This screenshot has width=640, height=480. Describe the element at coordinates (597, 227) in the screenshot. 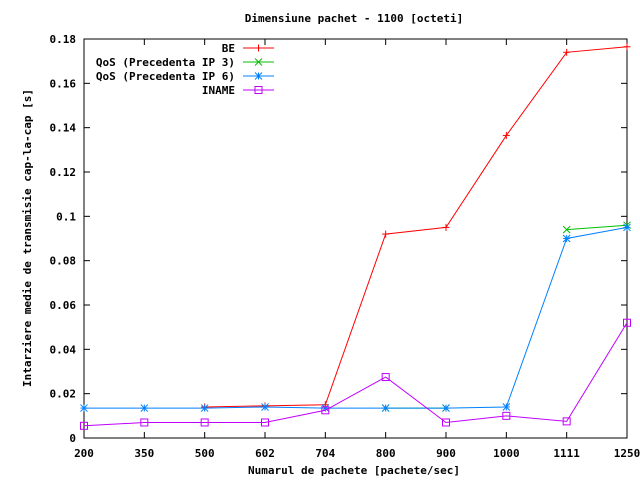

I see `series-line` at that location.